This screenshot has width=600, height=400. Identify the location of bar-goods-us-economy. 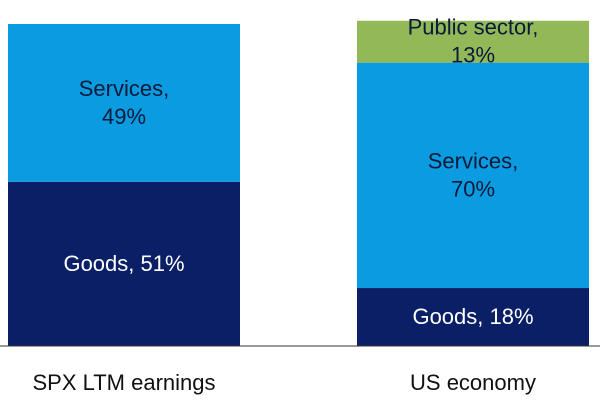
(473, 317).